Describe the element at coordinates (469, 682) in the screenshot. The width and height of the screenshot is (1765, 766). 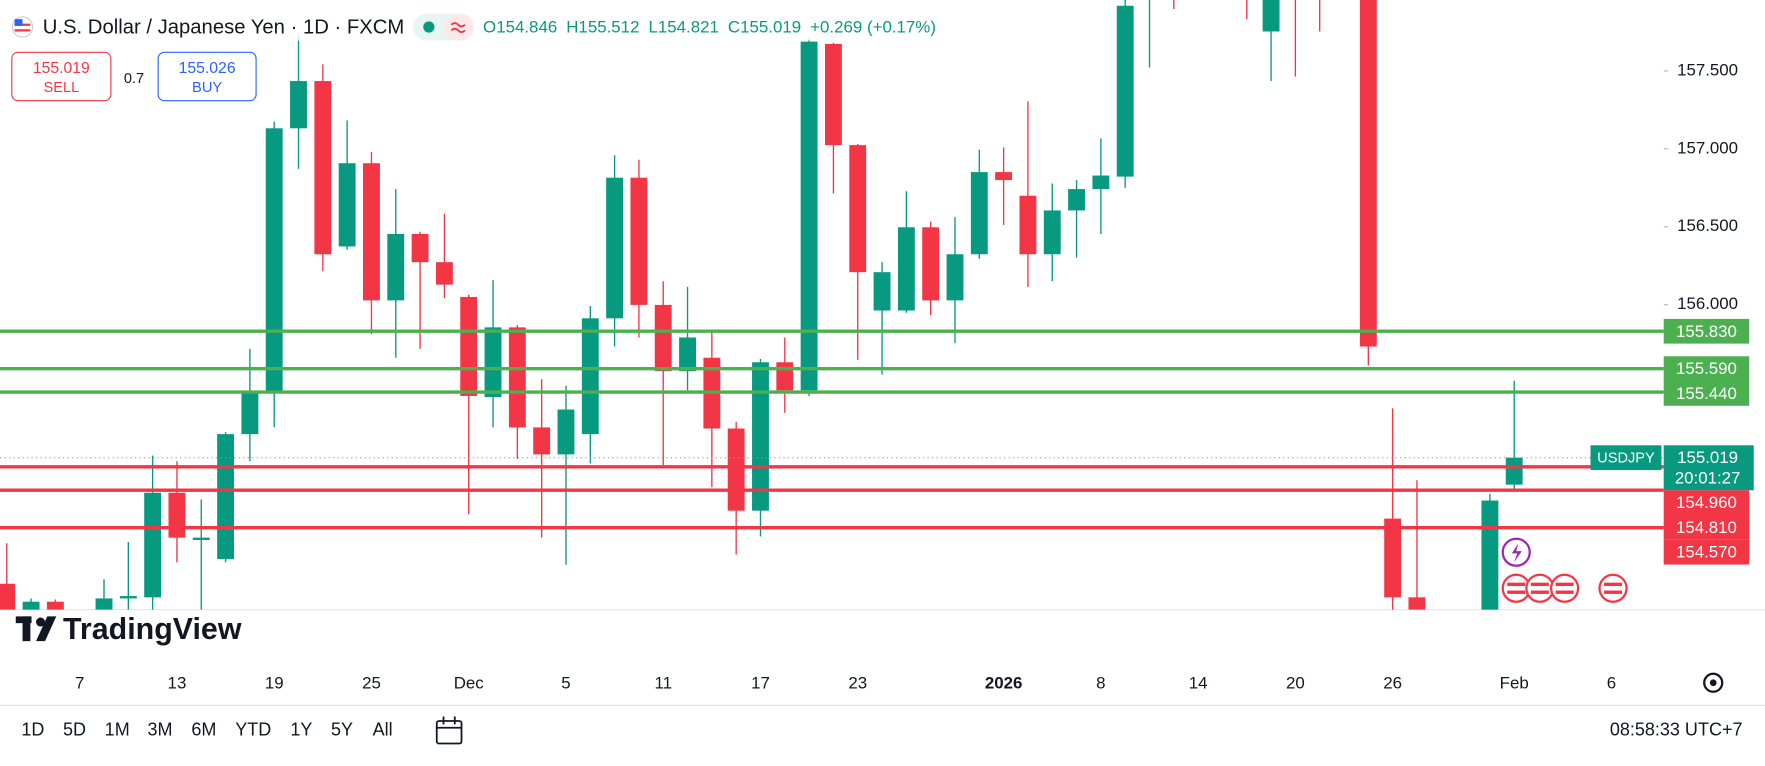
I see `x-tick-label: Dec` at that location.